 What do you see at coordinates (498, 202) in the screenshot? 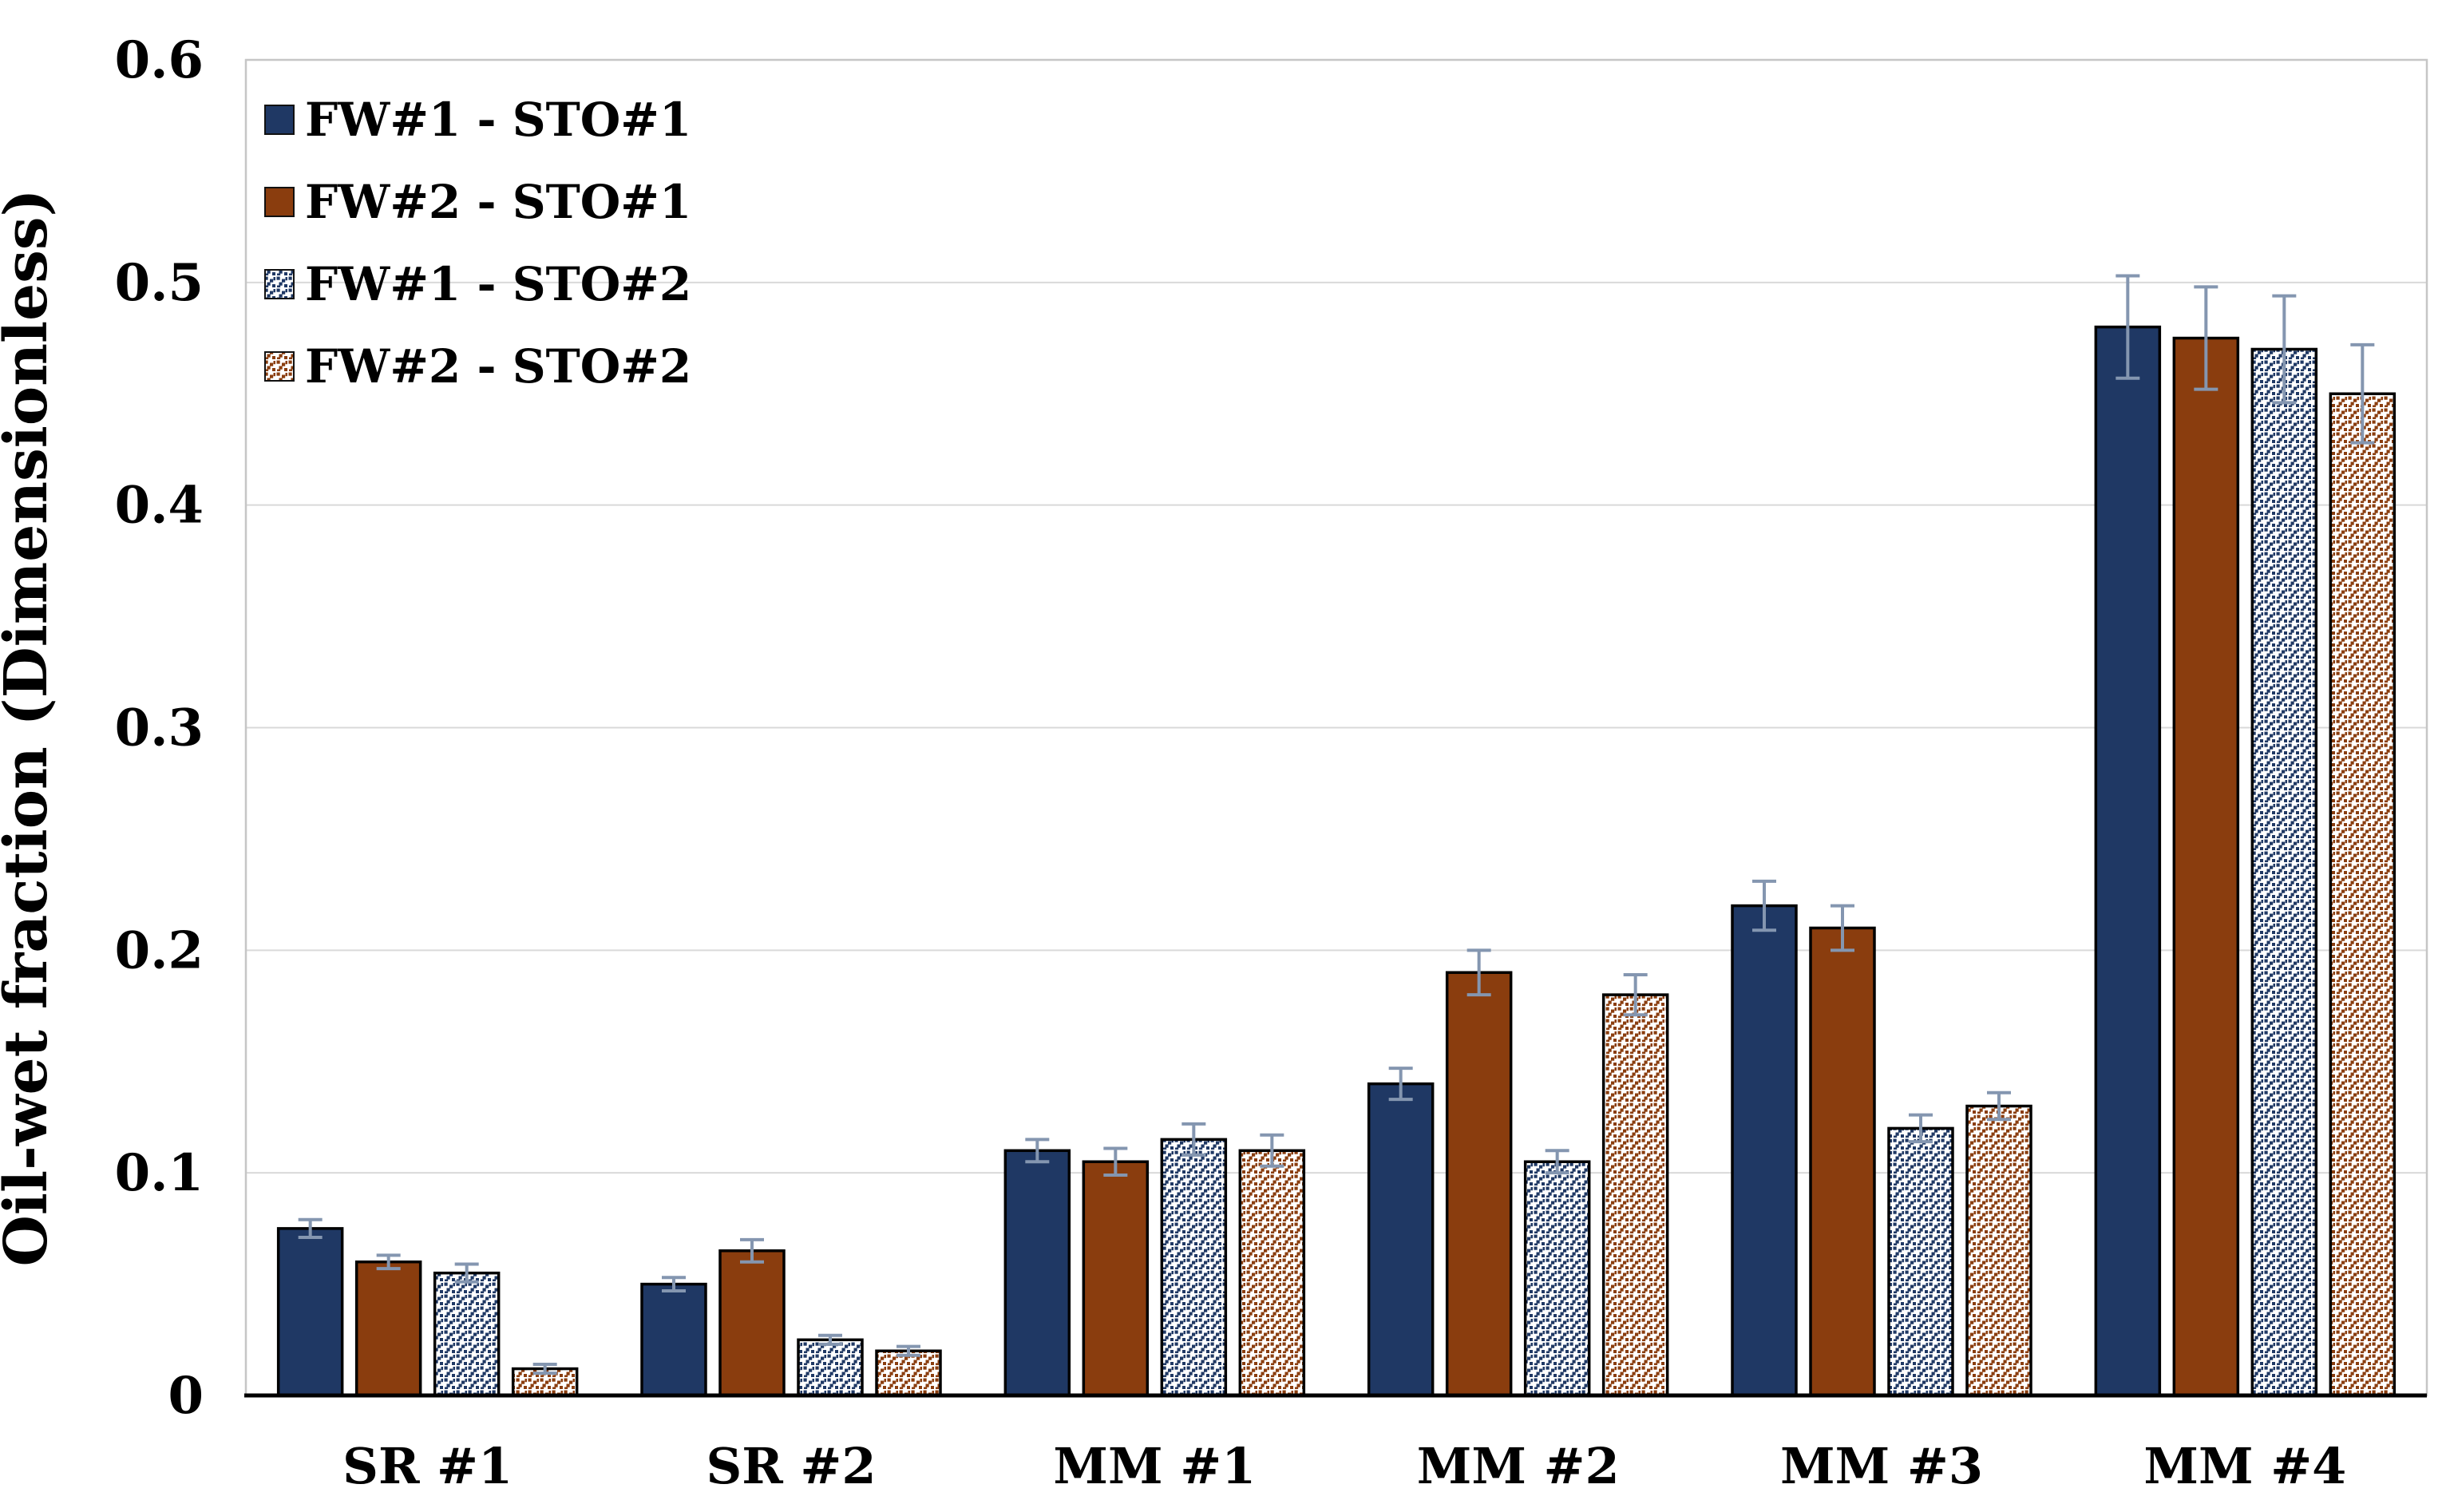
I see `legend-label: FW#2 - STO#1` at bounding box center [498, 202].